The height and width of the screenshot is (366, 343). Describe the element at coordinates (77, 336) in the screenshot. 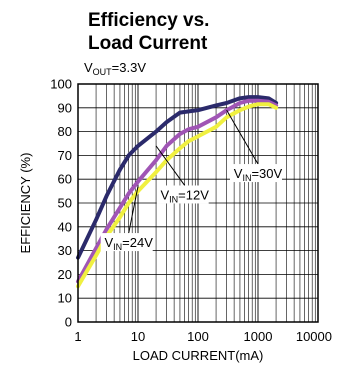

I see `x-tick-label: 1` at that location.